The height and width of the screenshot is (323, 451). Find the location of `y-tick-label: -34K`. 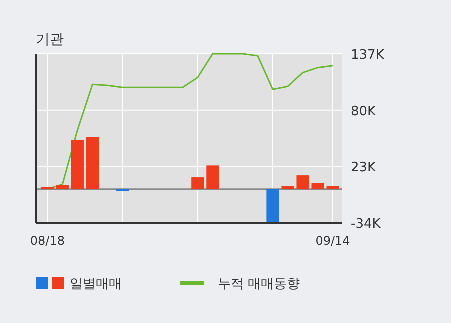

y-tick-label: -34K is located at coordinates (366, 224).